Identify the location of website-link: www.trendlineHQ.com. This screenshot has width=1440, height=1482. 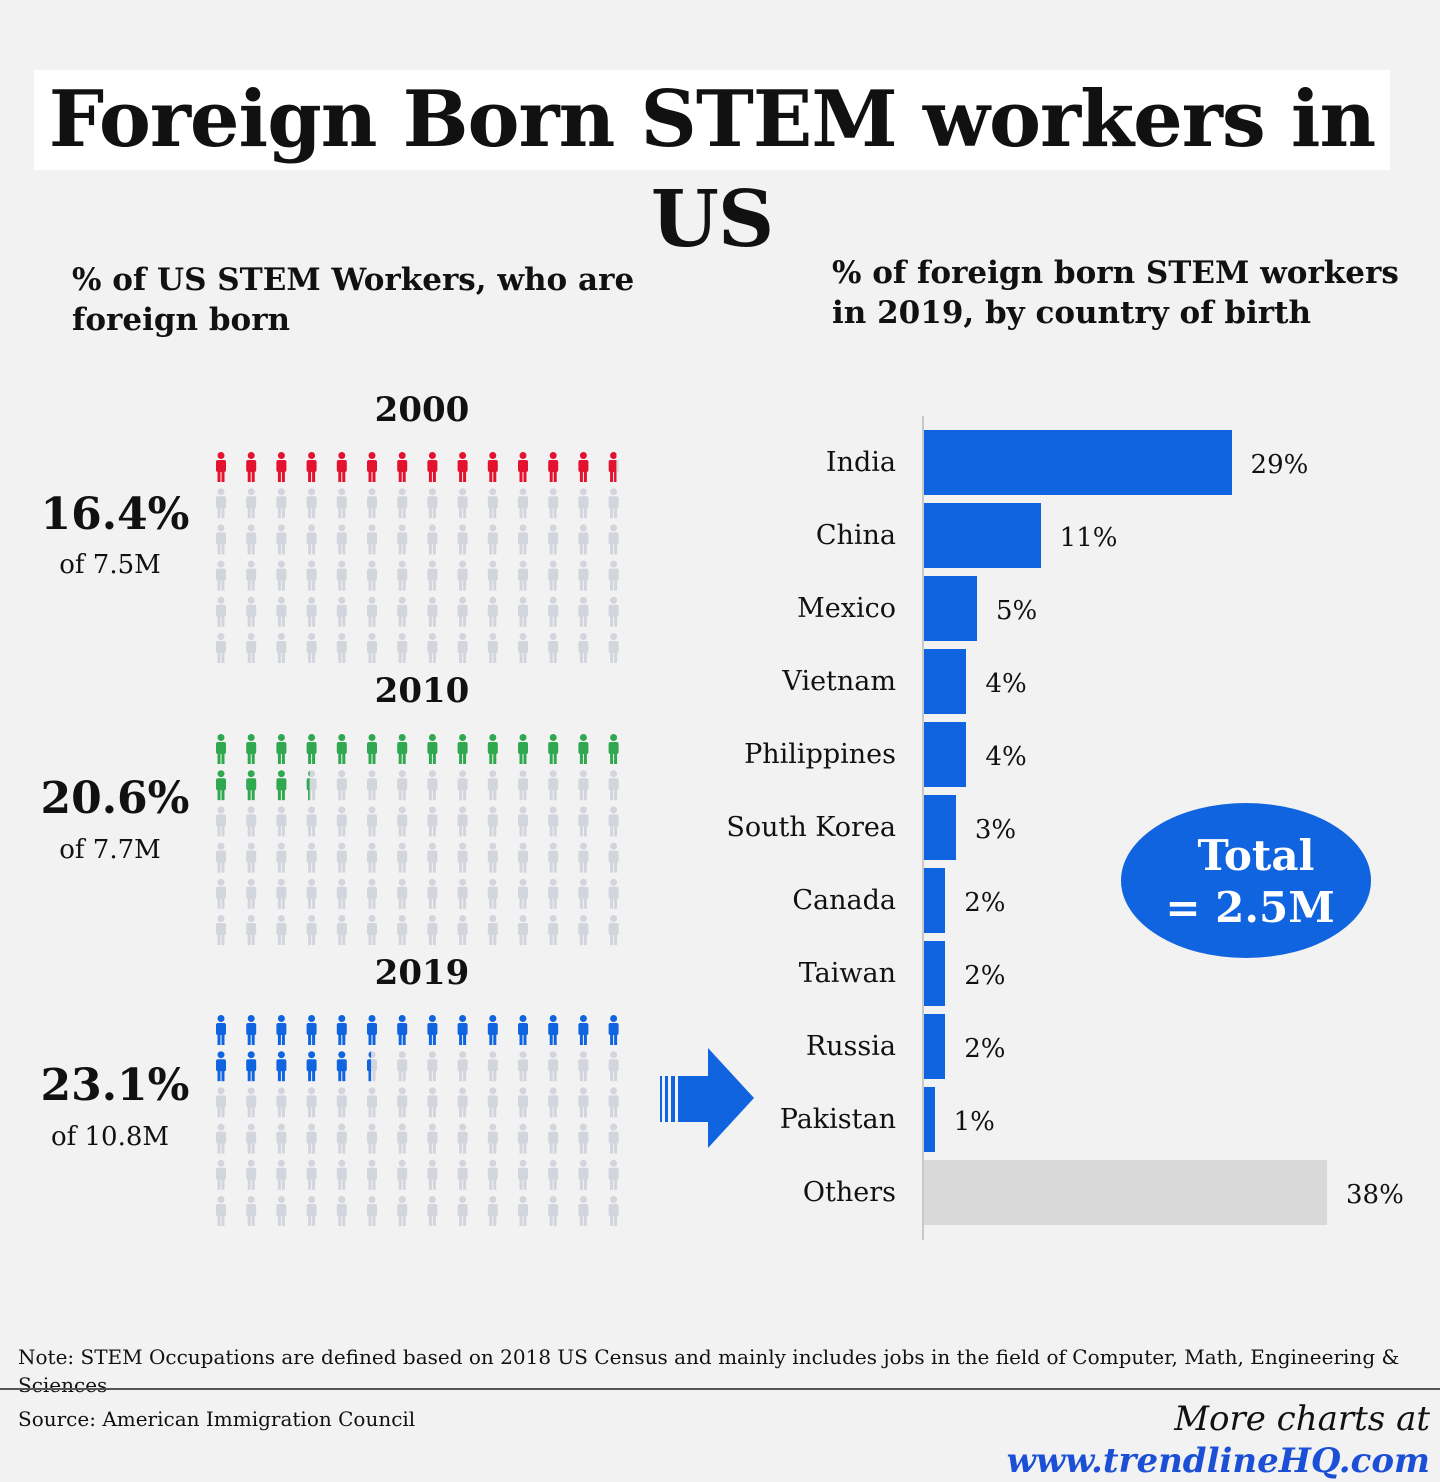
(1218, 1461).